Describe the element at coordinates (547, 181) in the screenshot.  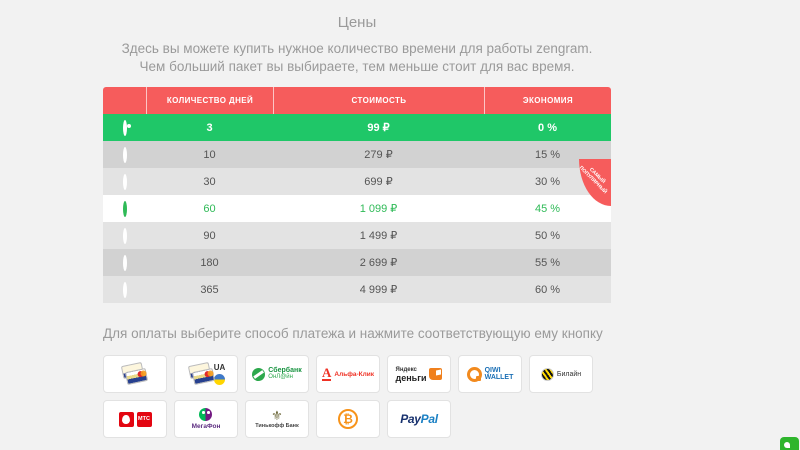
I see `economy-value: 30 %` at that location.